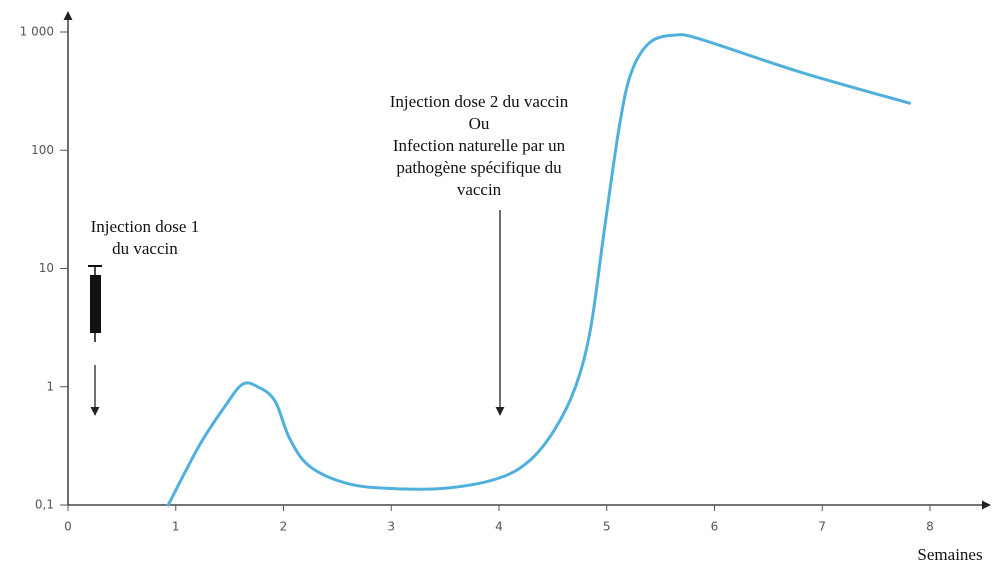  I want to click on y-tick-label: 0,1, so click(44, 505).